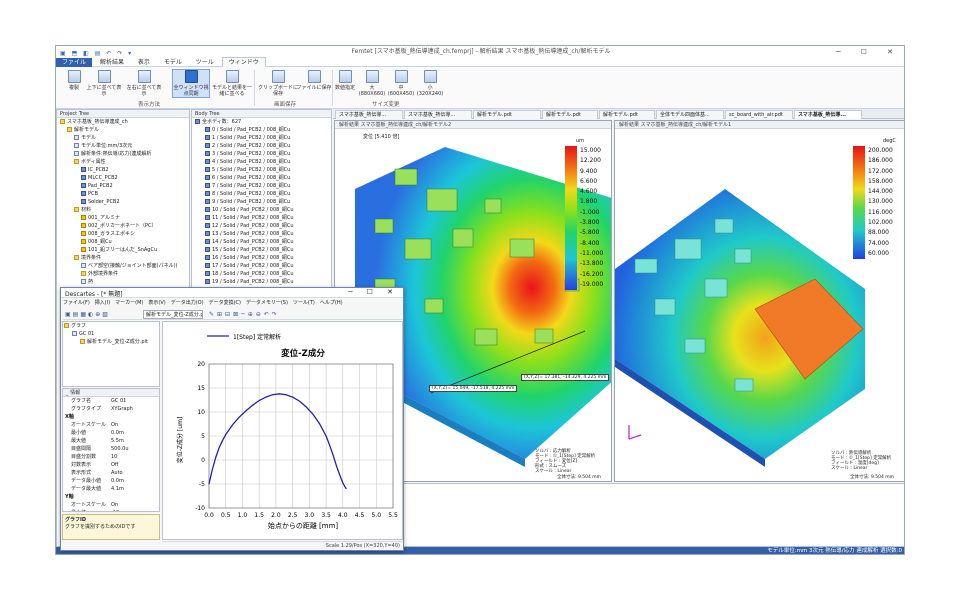  I want to click on body-tree-item: 12 / Solid / Pad_PCB2 / 008_銅Cu, so click(261, 226).